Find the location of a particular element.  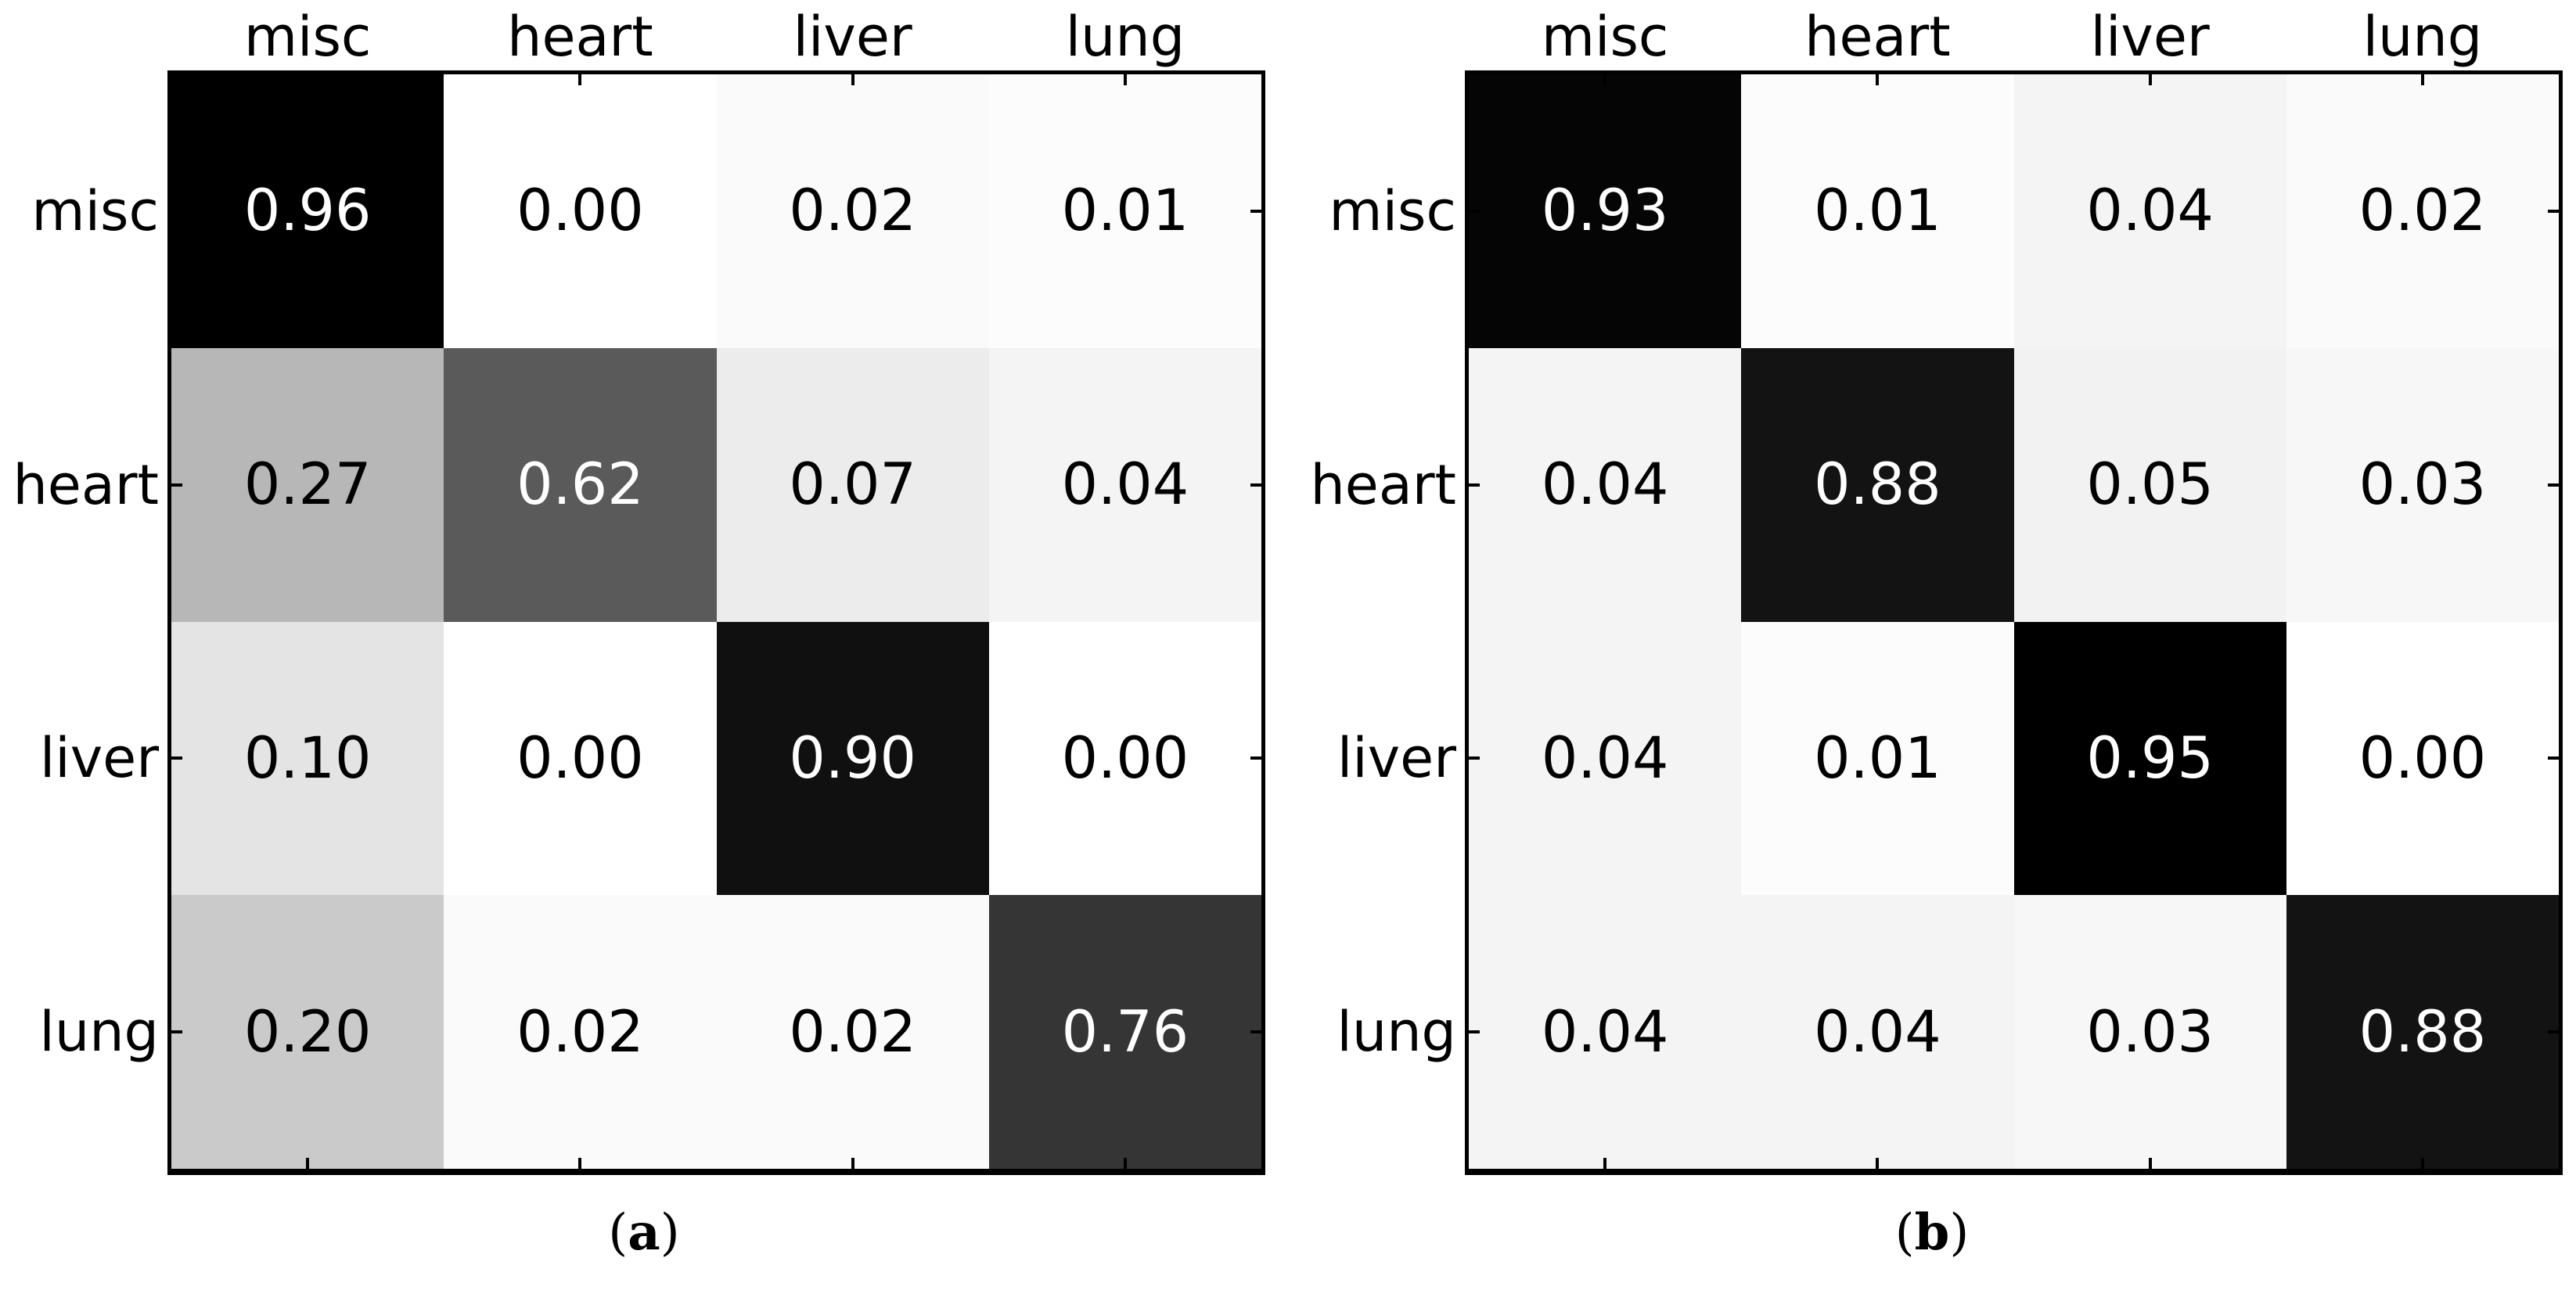

cell-heart-heart: 0.62 is located at coordinates (581, 484).